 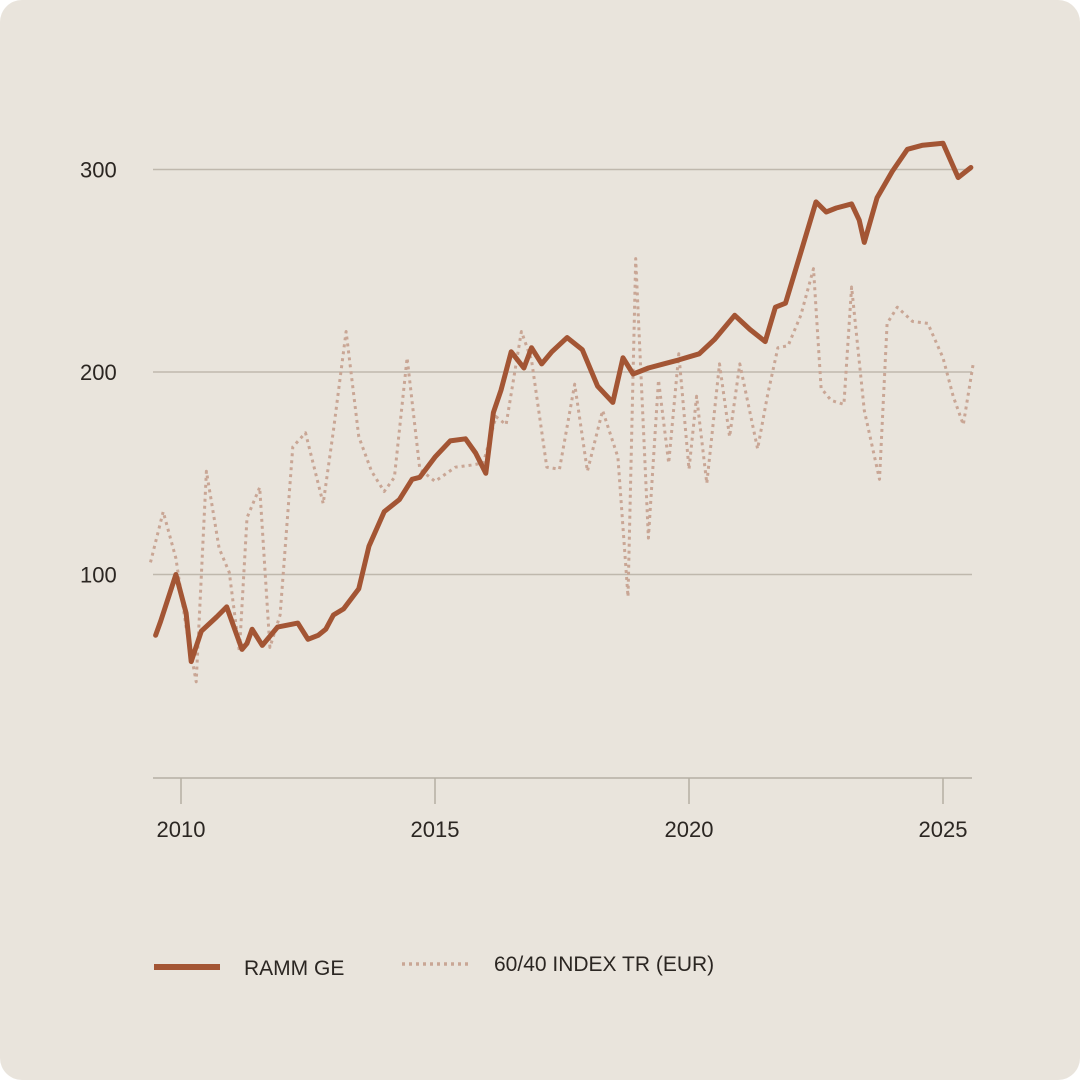 What do you see at coordinates (562, 790) in the screenshot?
I see `x-axis` at bounding box center [562, 790].